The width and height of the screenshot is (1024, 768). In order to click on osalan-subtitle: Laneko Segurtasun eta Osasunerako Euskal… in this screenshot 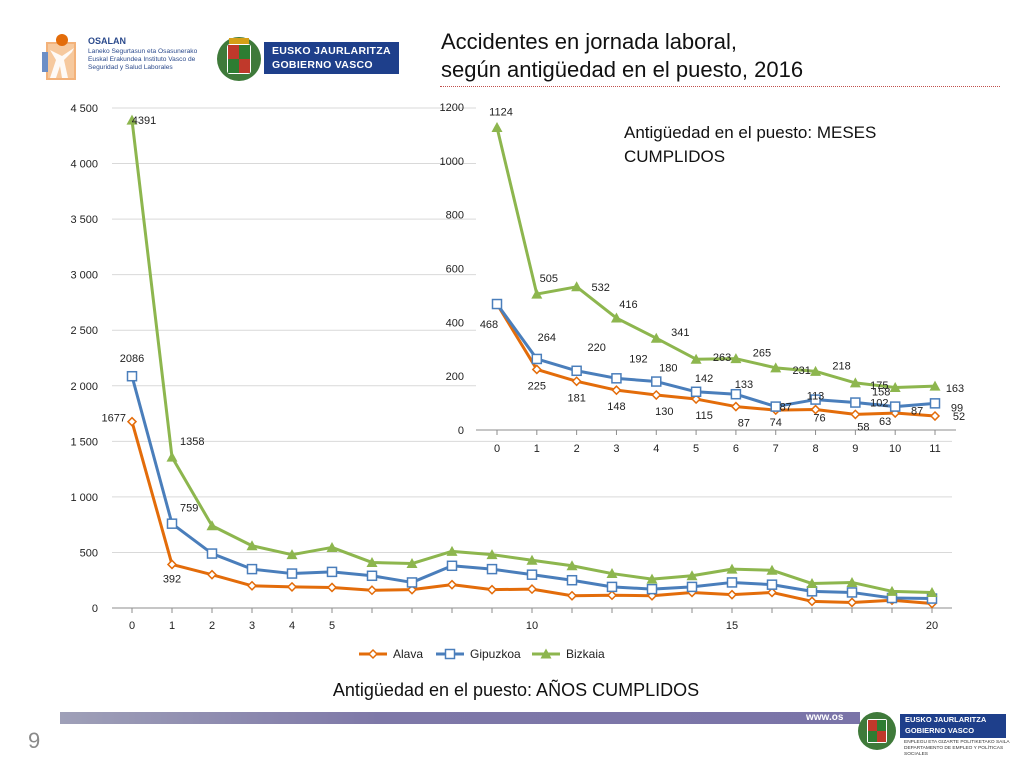, I will do `click(143, 59)`.